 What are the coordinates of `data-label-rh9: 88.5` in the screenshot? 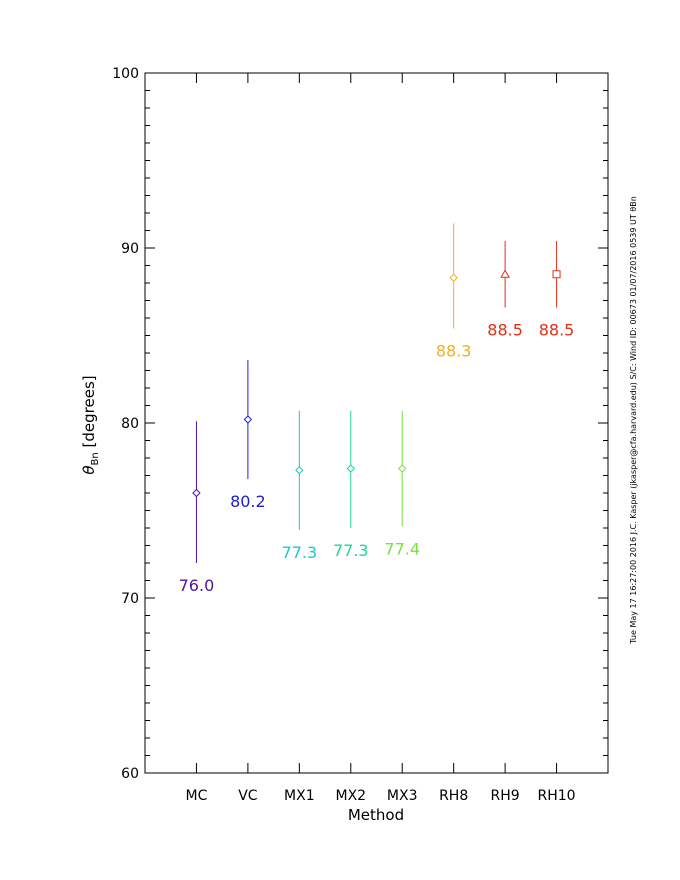 It's located at (505, 330).